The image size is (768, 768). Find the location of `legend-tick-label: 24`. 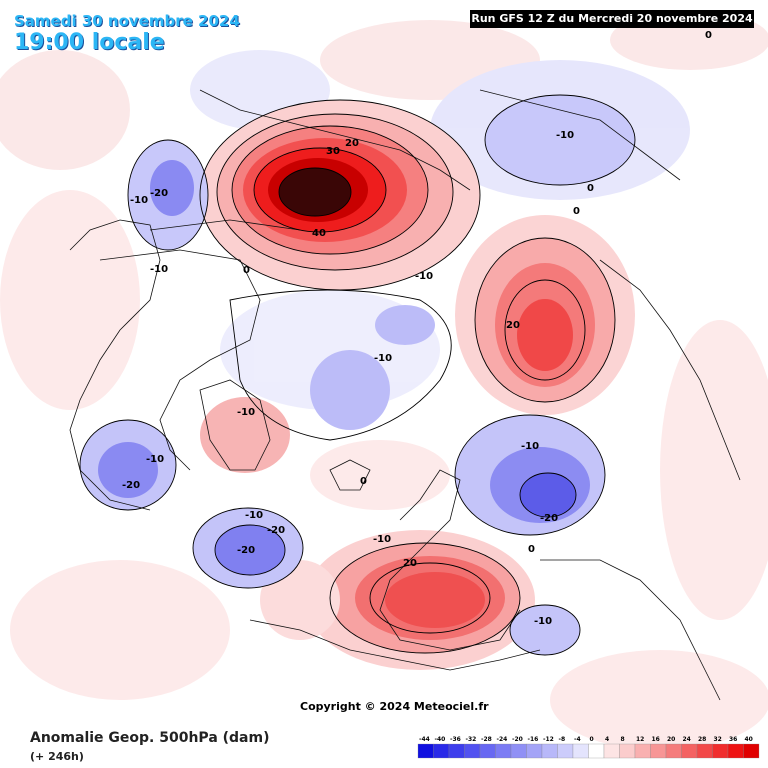

legend-tick-label: 24 is located at coordinates (687, 739).